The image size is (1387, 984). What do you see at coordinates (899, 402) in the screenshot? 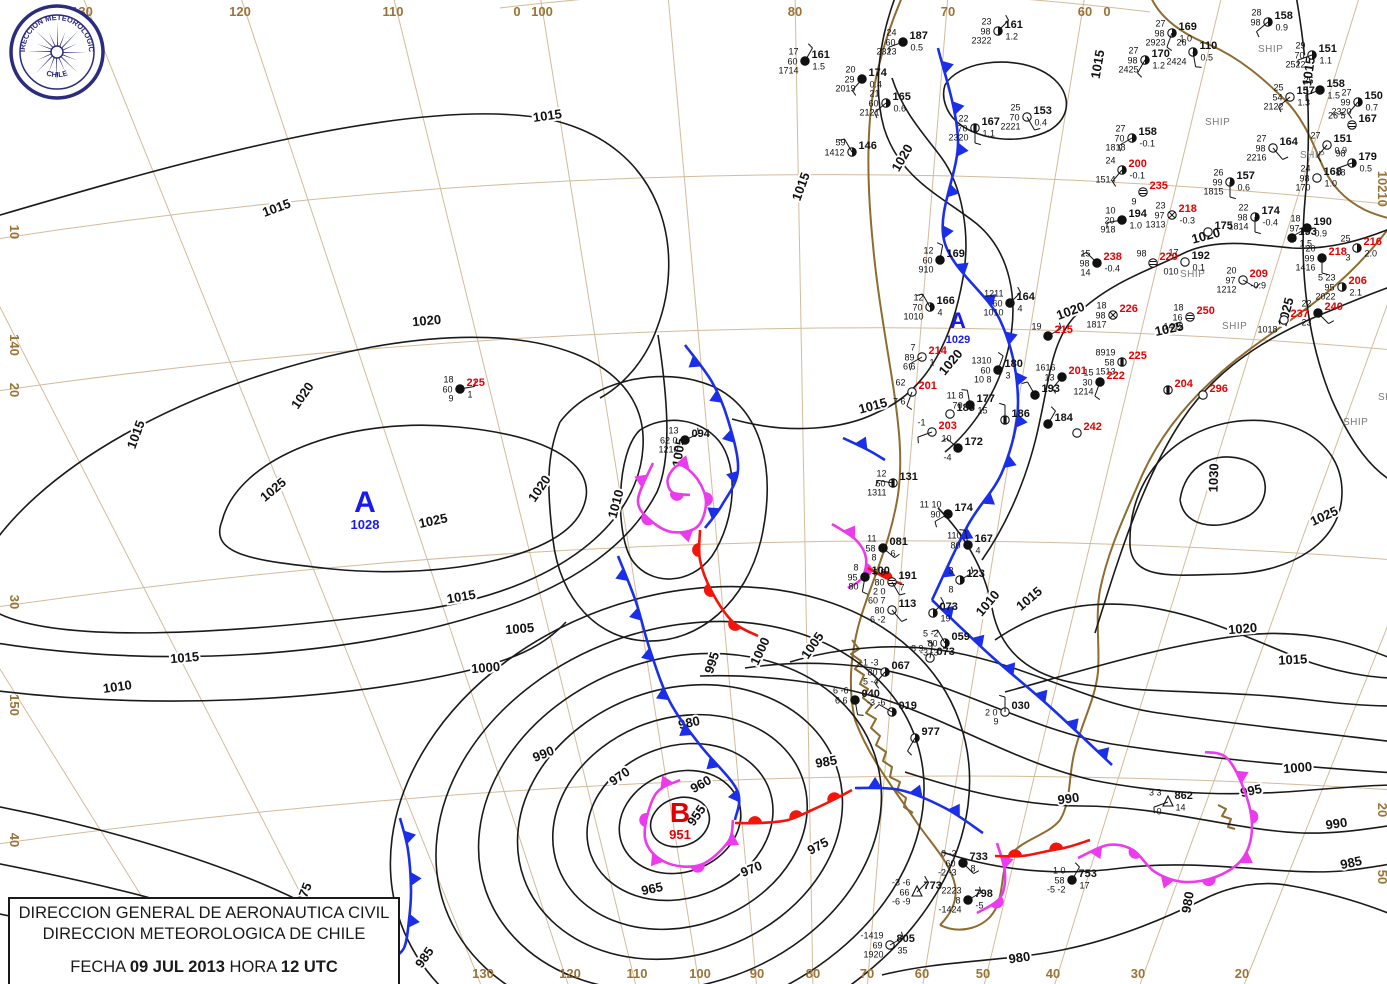
I see `station-dewpoint: 7 6` at bounding box center [899, 402].